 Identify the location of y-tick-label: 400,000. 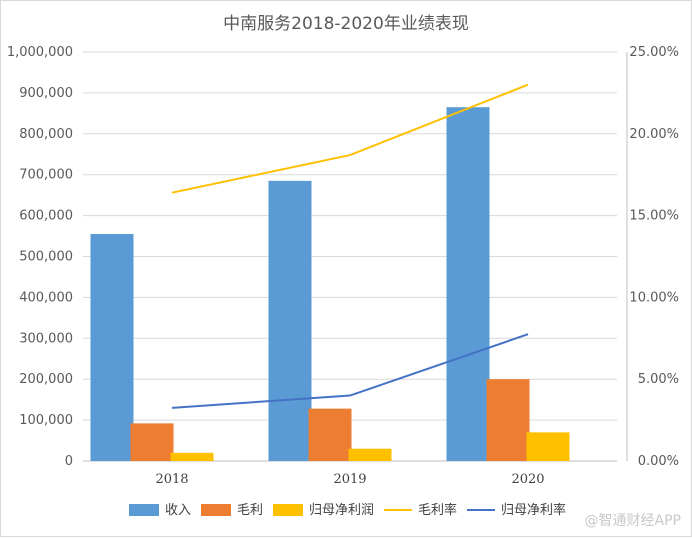
(46, 297).